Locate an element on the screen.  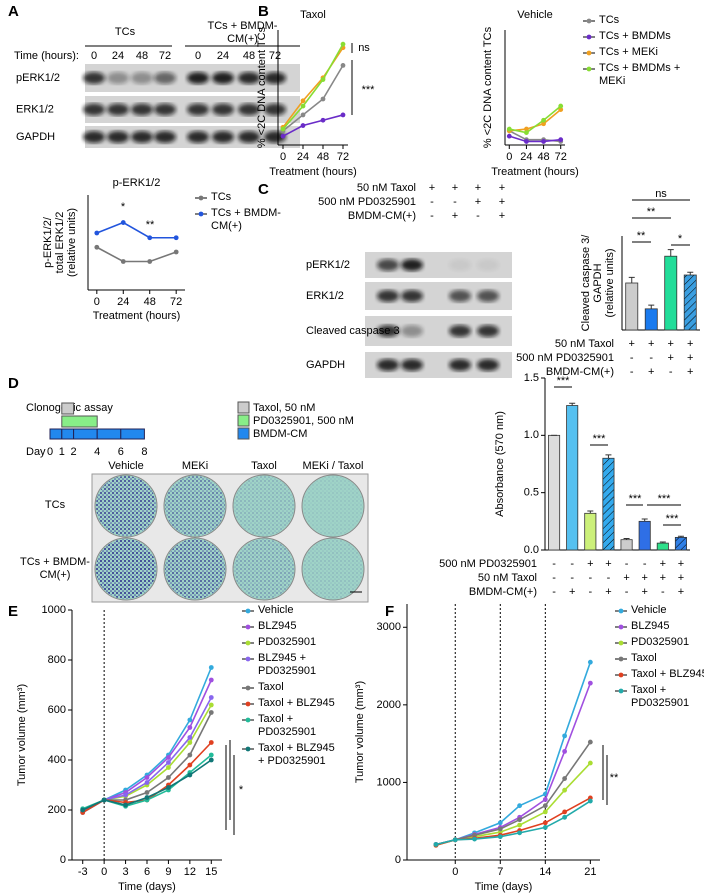
y-axis-title: p-ERK1/2/ is located at coordinates (48, 242).